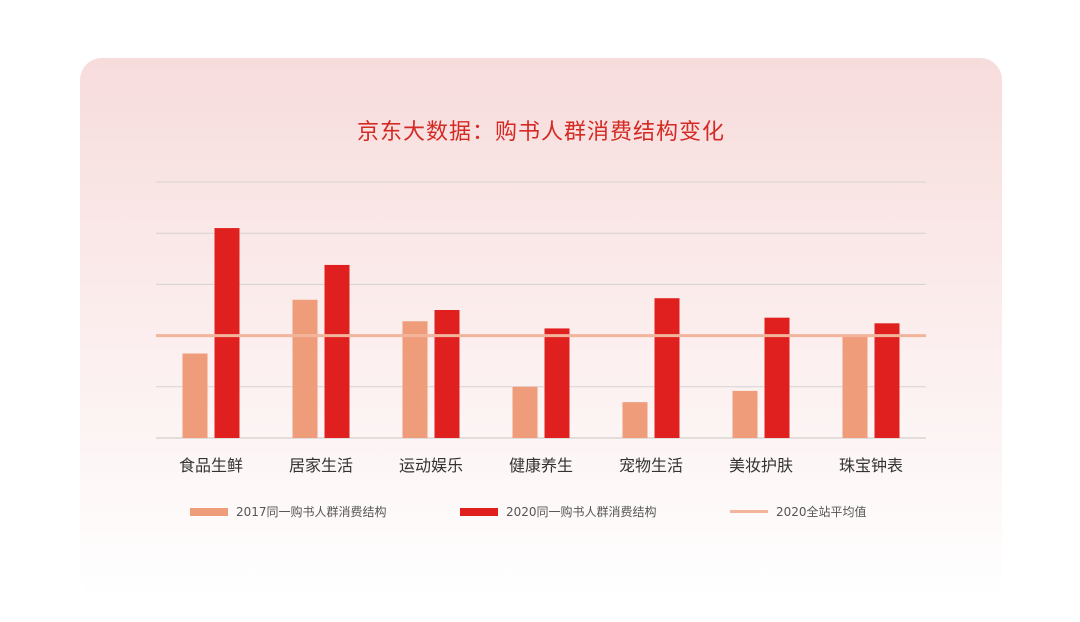 The image size is (1080, 622). What do you see at coordinates (479, 511) in the screenshot?
I see `legend-swatch-2020` at bounding box center [479, 511].